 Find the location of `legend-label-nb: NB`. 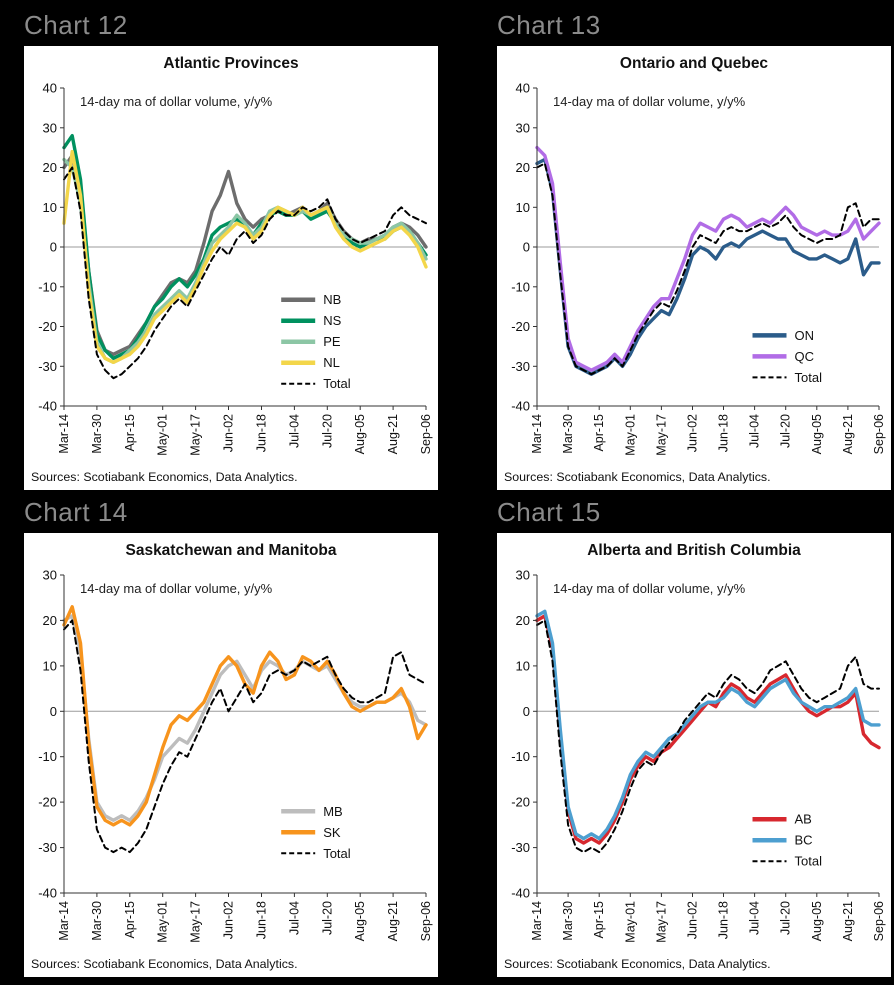

legend-label-nb: NB is located at coordinates (332, 299).